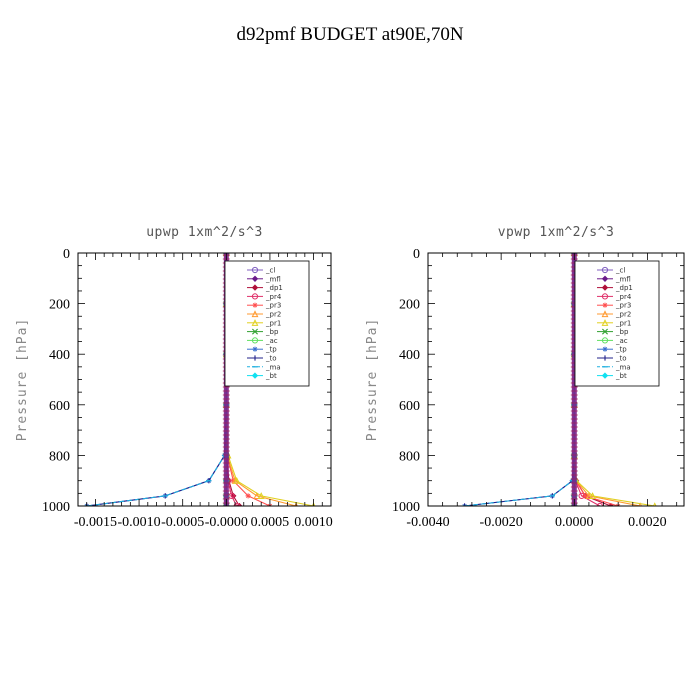 The width and height of the screenshot is (700, 700). I want to click on series-point_to, so click(464, 504).